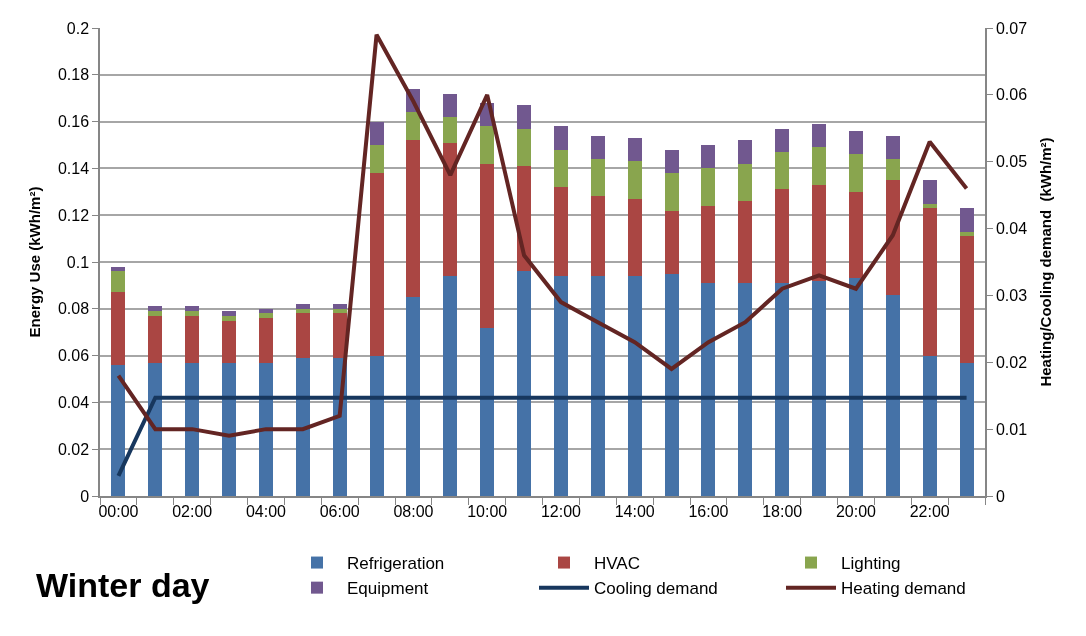 The image size is (1086, 636). I want to click on y-tick-label: 0.18, so click(73, 75).